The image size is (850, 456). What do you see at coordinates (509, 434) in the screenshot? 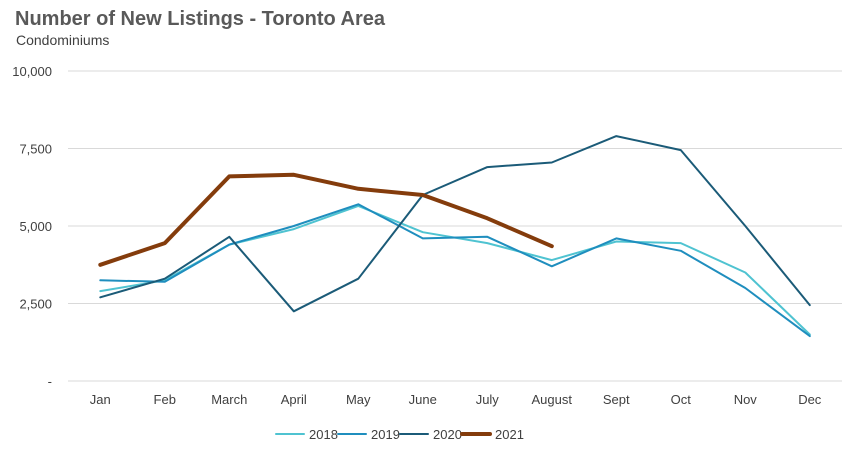
I see `legend-label: 2021` at bounding box center [509, 434].